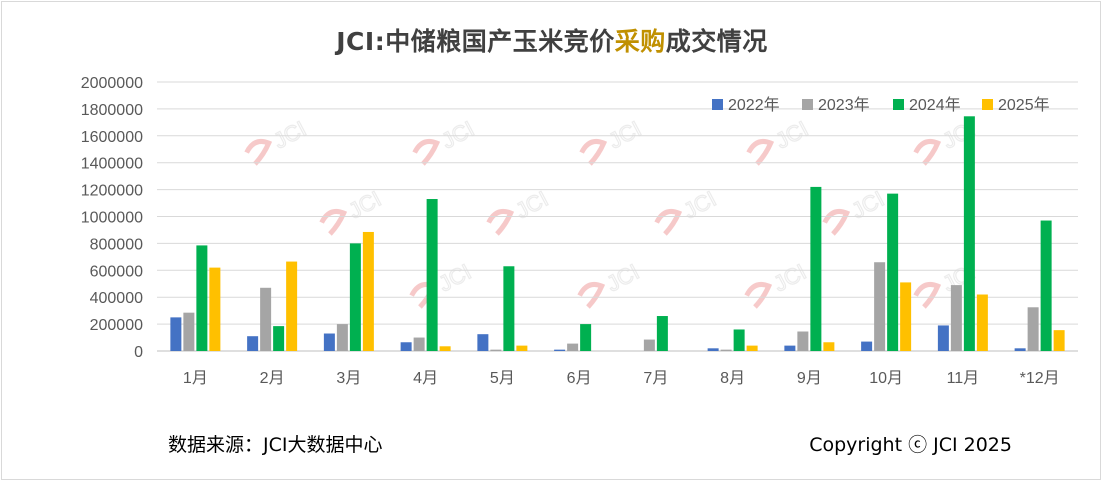 This screenshot has height=483, width=1104. I want to click on x-tick-label: 5月, so click(502, 378).